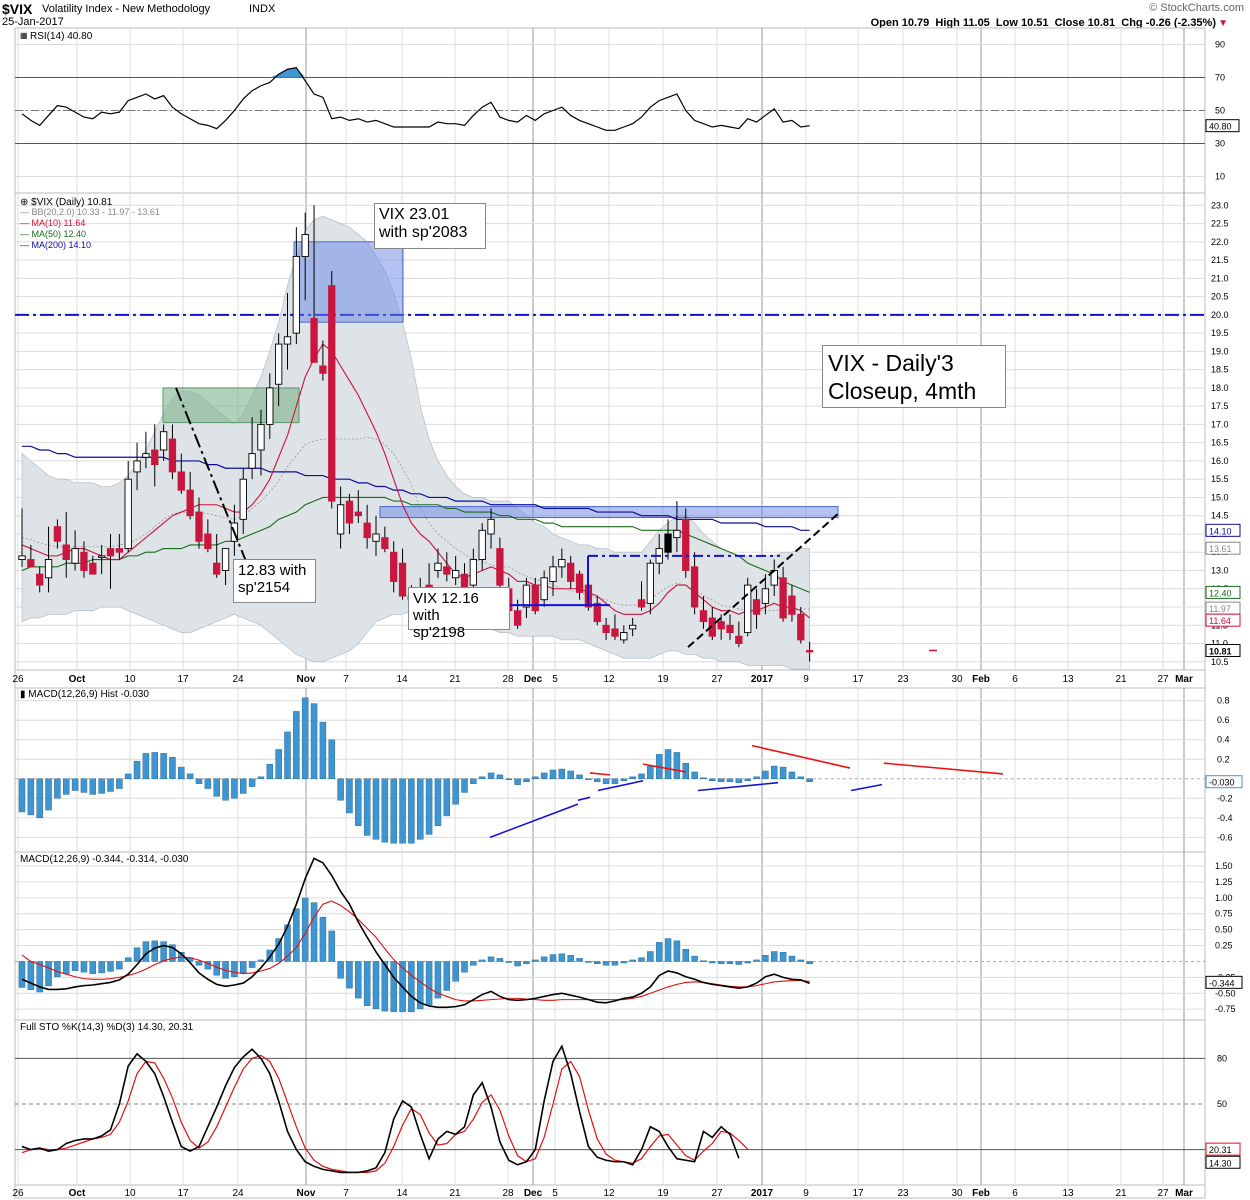 This screenshot has height=1200, width=1250. What do you see at coordinates (717, 679) in the screenshot?
I see `x-label: 27` at bounding box center [717, 679].